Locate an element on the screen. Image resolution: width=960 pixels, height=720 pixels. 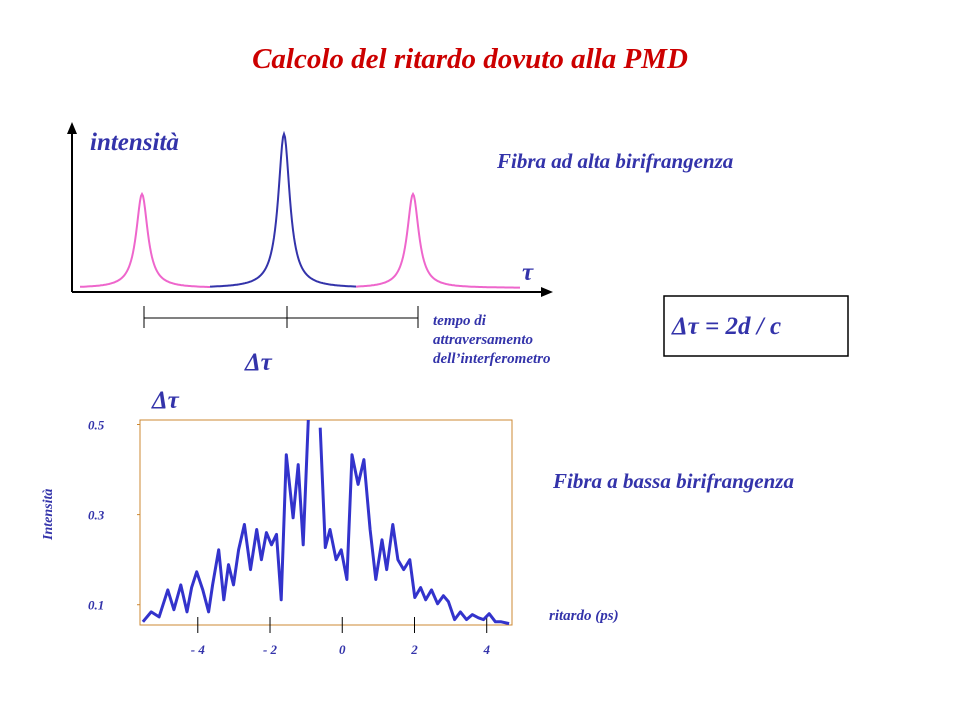
x-axis-label: ritardo (ps) is located at coordinates (584, 616).